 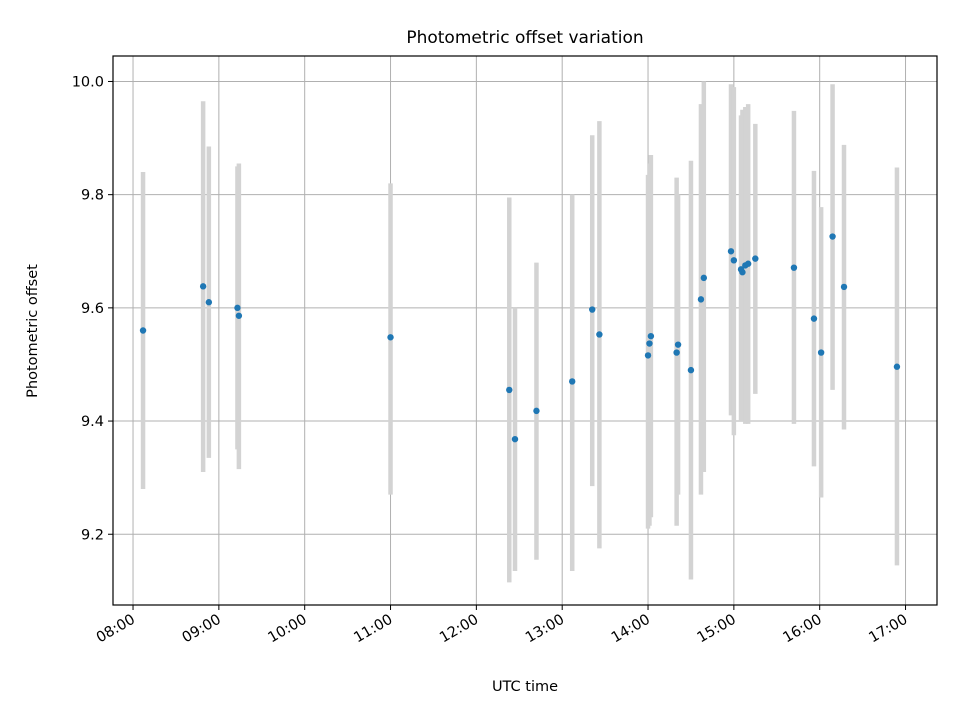 What do you see at coordinates (88, 82) in the screenshot?
I see `y-tick-label: 10.0` at bounding box center [88, 82].